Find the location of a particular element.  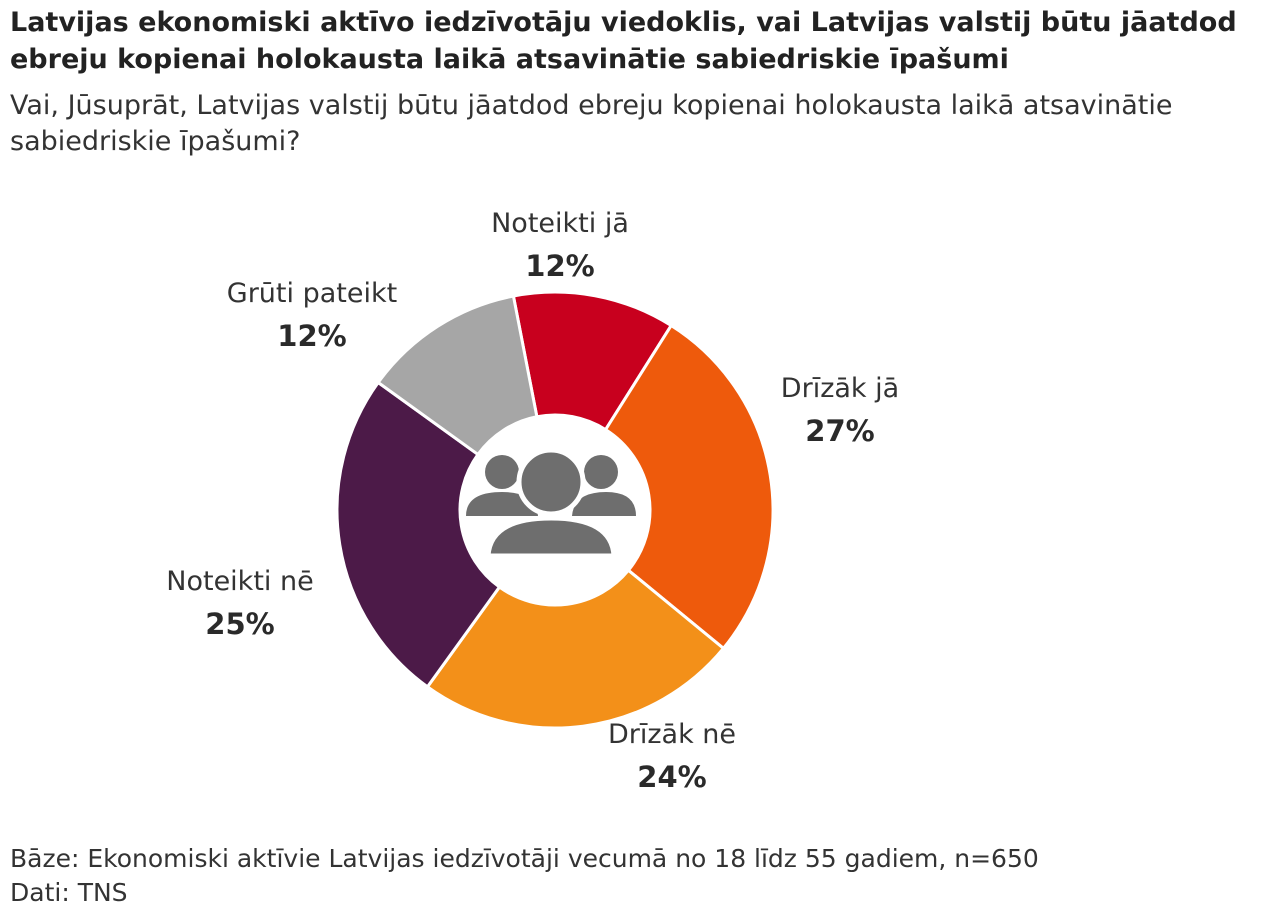

slice-value-drizak-ja: 27% is located at coordinates (839, 431).